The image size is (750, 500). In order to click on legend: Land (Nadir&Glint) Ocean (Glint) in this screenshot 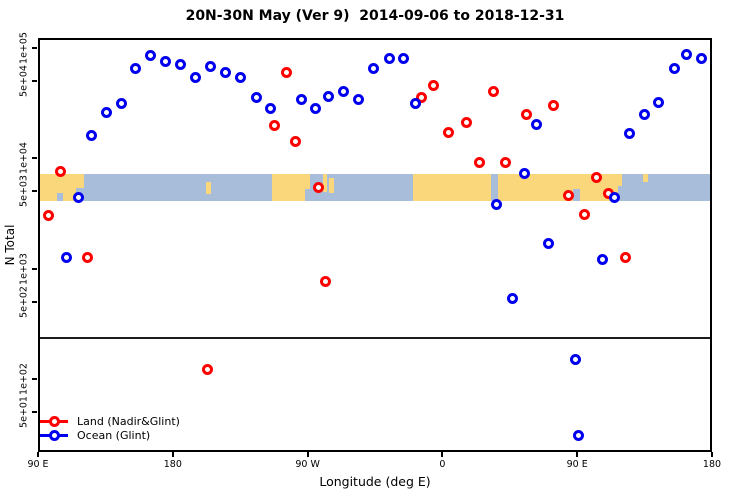, I will do `click(110, 428)`.